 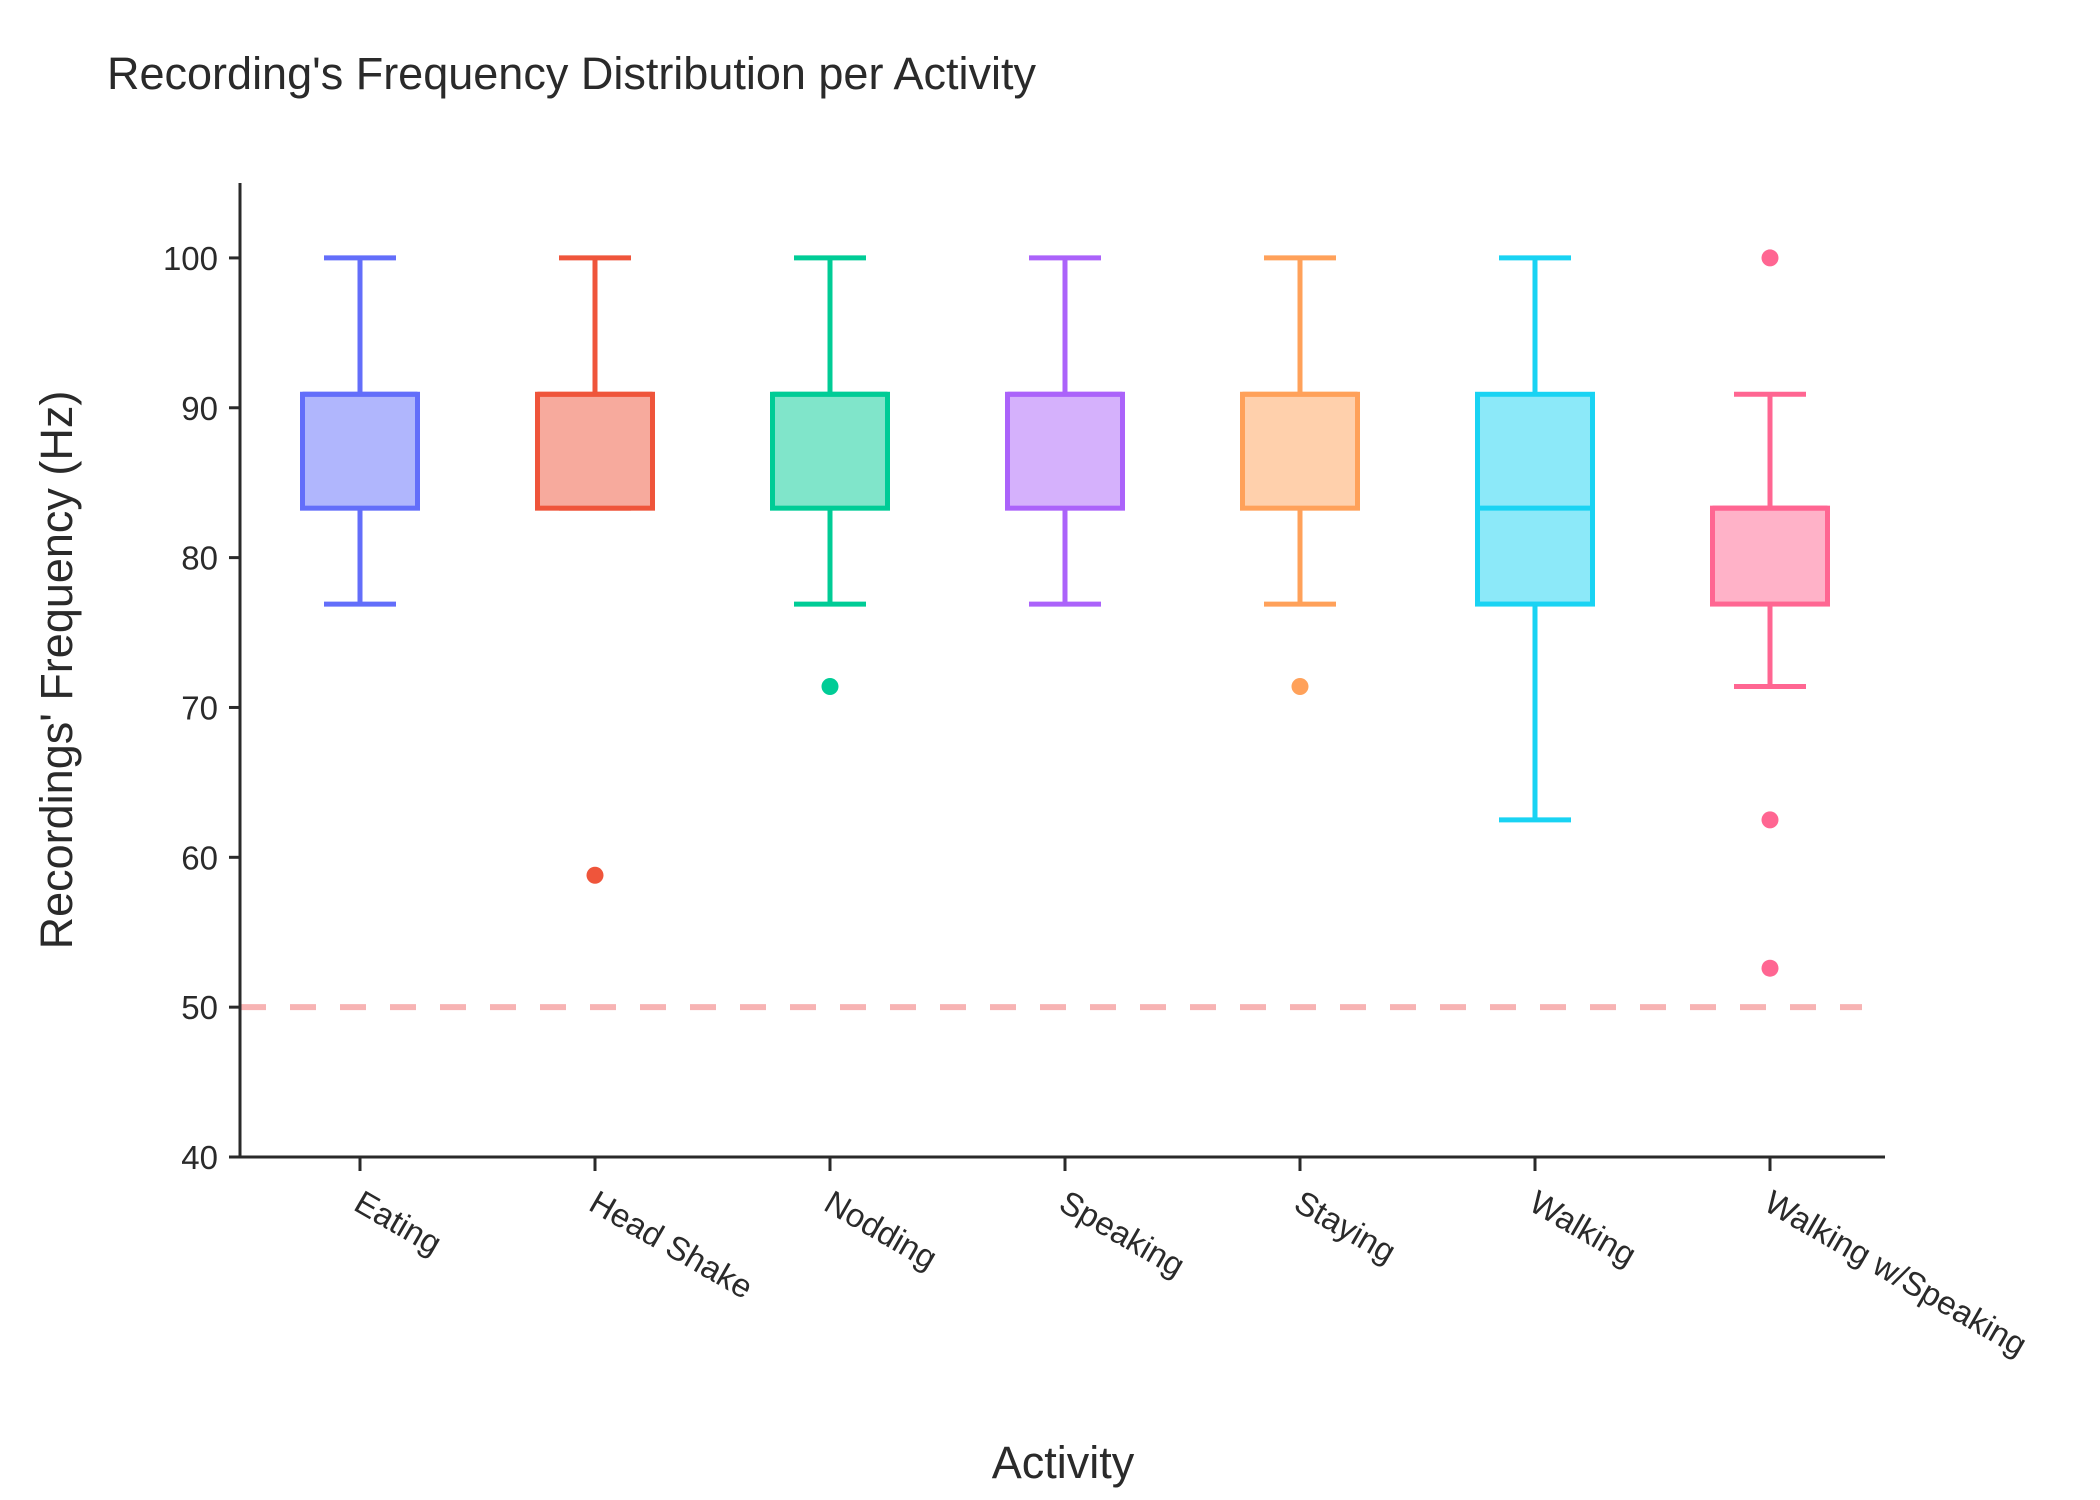 I want to click on box-speaking, so click(x=1065, y=431).